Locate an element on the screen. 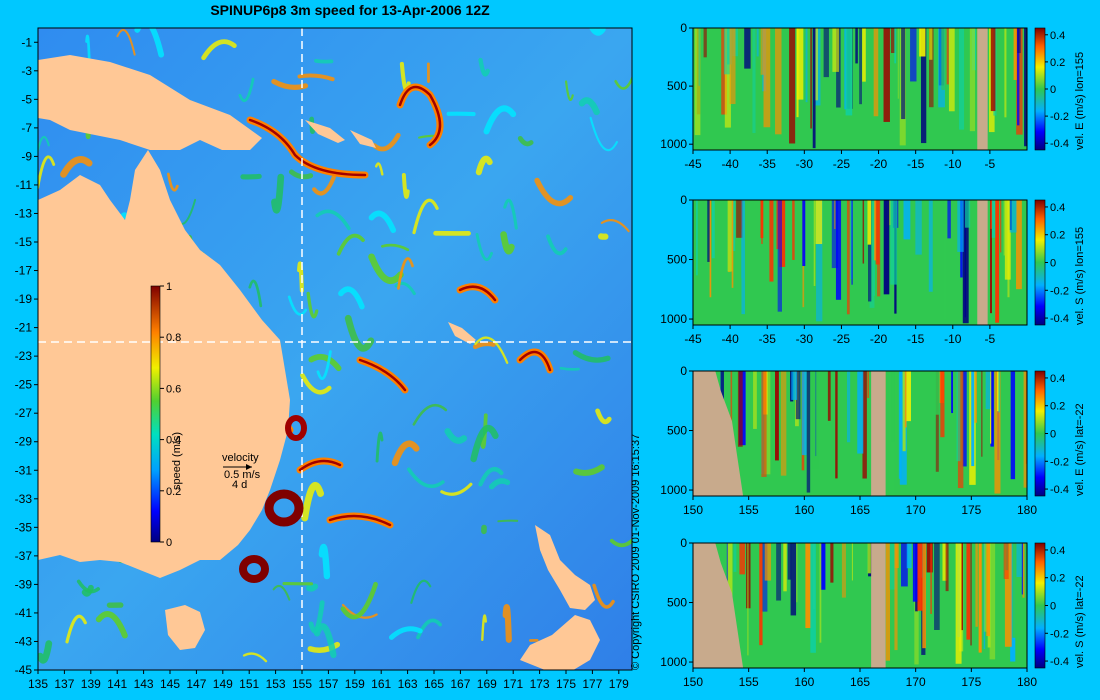  map-y-tick-label: -5 is located at coordinates (26, 99).